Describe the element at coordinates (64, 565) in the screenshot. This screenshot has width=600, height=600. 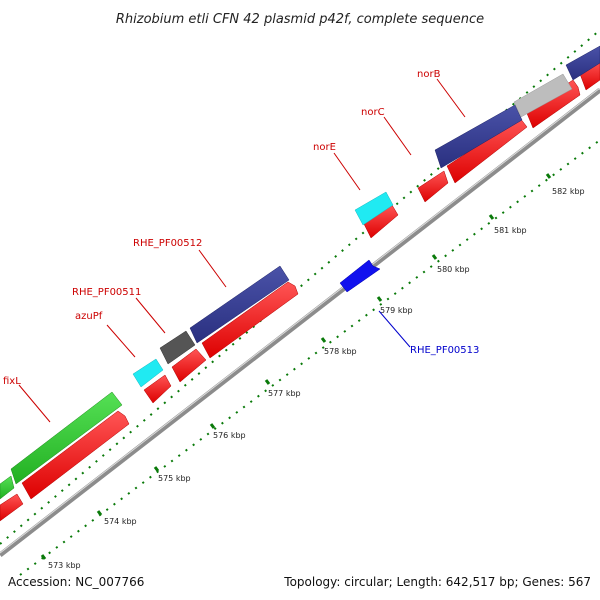
I see `tick-label-573: 573 kbp` at that location.